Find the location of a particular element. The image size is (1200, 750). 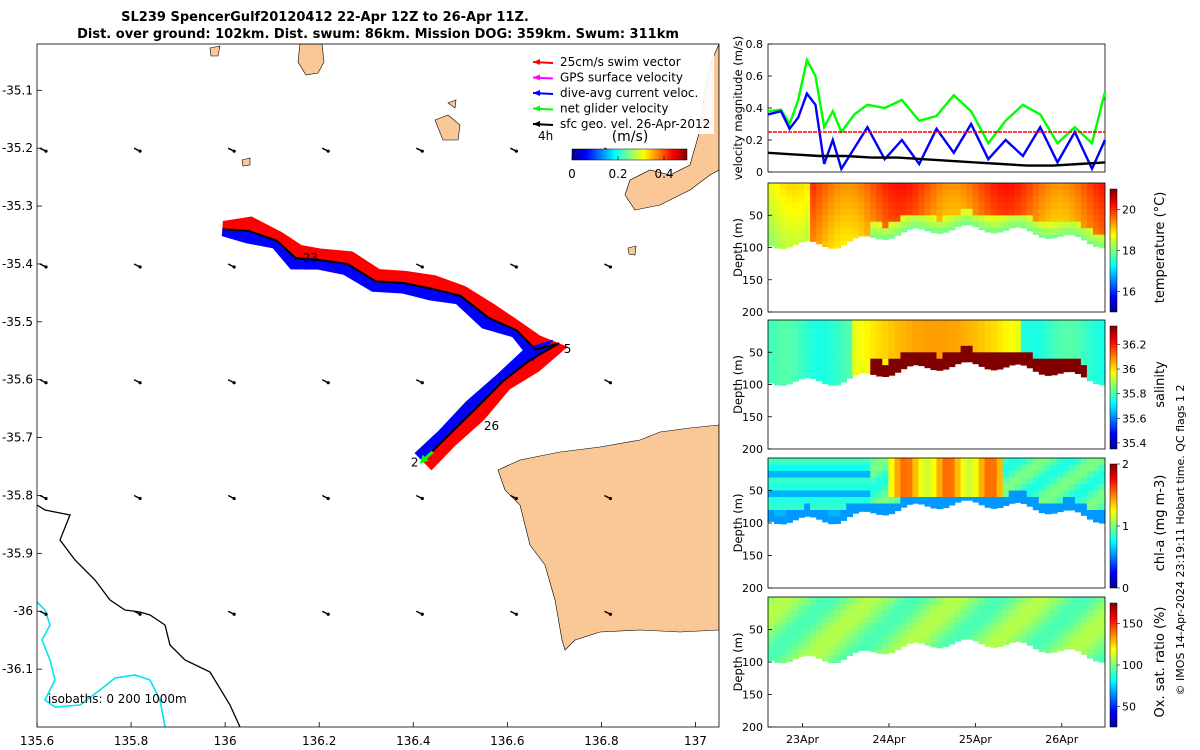

map-ytick-label: -35.1 is located at coordinates (17, 90).